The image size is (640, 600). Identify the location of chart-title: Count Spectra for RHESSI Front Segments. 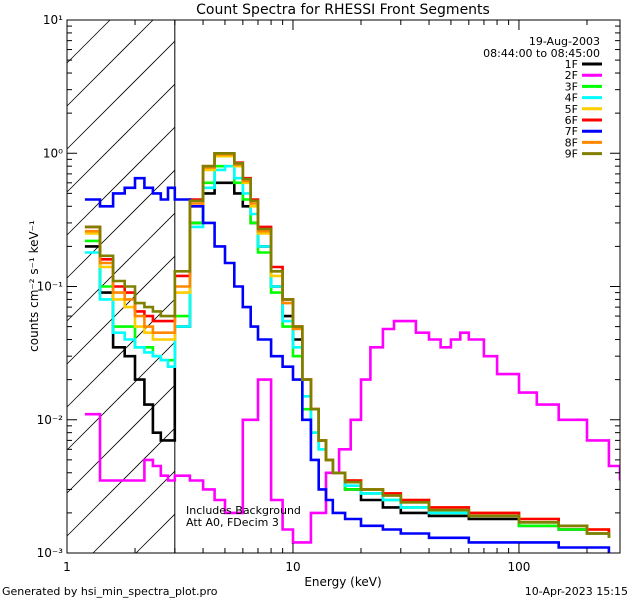
(343, 10).